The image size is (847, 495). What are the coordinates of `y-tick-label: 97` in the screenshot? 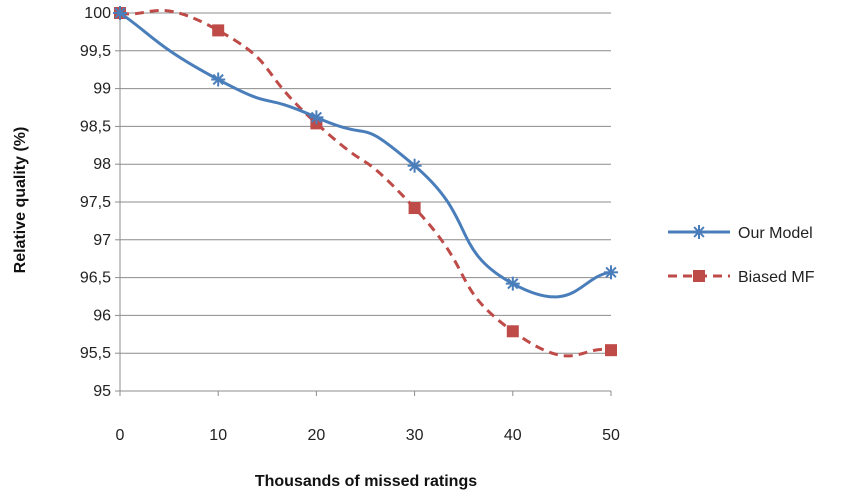 It's located at (102, 240).